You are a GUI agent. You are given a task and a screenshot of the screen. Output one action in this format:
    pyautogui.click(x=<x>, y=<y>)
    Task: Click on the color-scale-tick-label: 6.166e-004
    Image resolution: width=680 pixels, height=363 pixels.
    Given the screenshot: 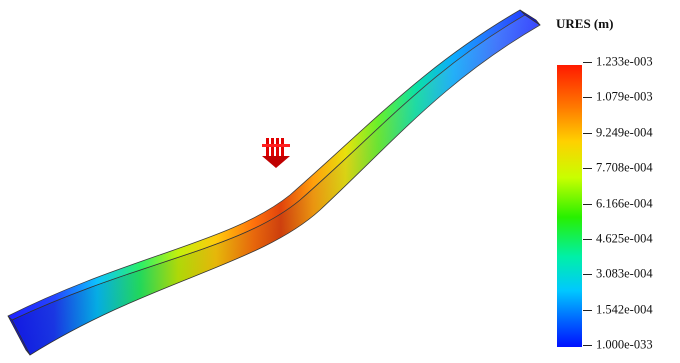 What is the action you would take?
    pyautogui.click(x=624, y=203)
    